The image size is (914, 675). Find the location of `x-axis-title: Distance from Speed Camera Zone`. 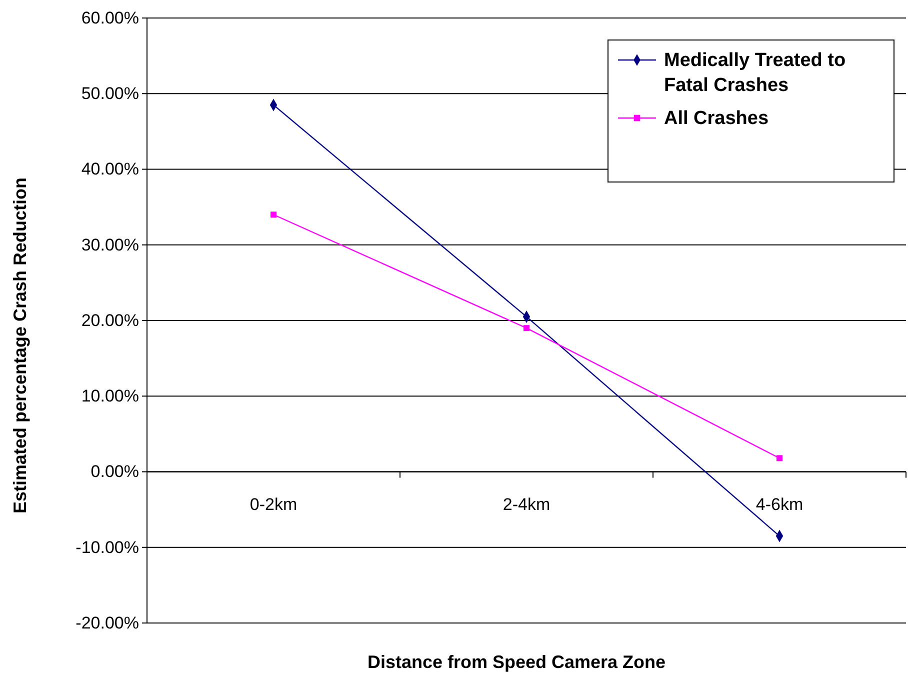

x-axis-title: Distance from Speed Camera Zone is located at coordinates (516, 662).